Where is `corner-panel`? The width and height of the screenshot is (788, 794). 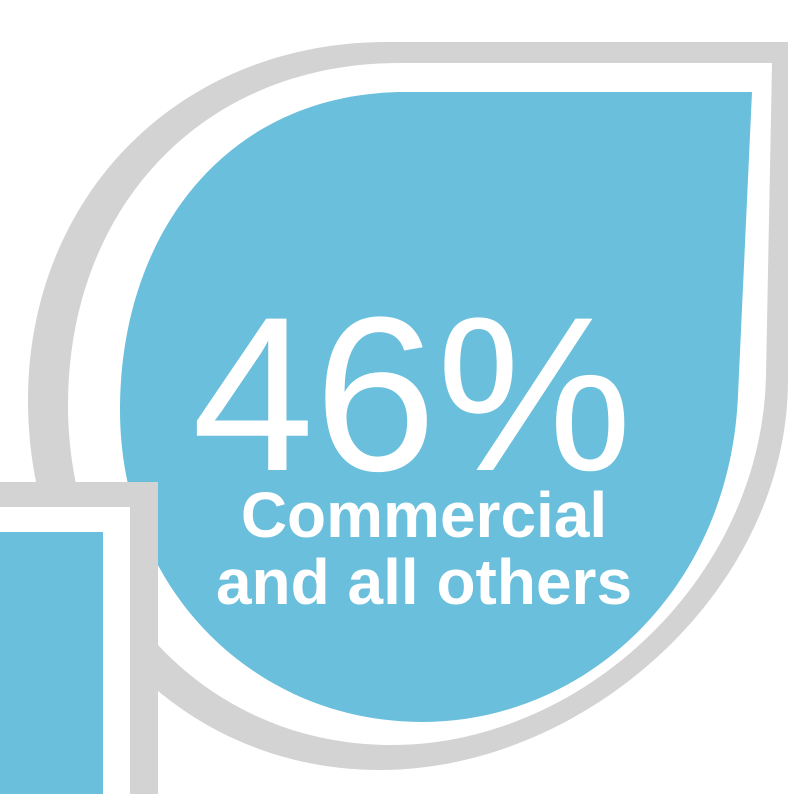 corner-panel is located at coordinates (51, 663).